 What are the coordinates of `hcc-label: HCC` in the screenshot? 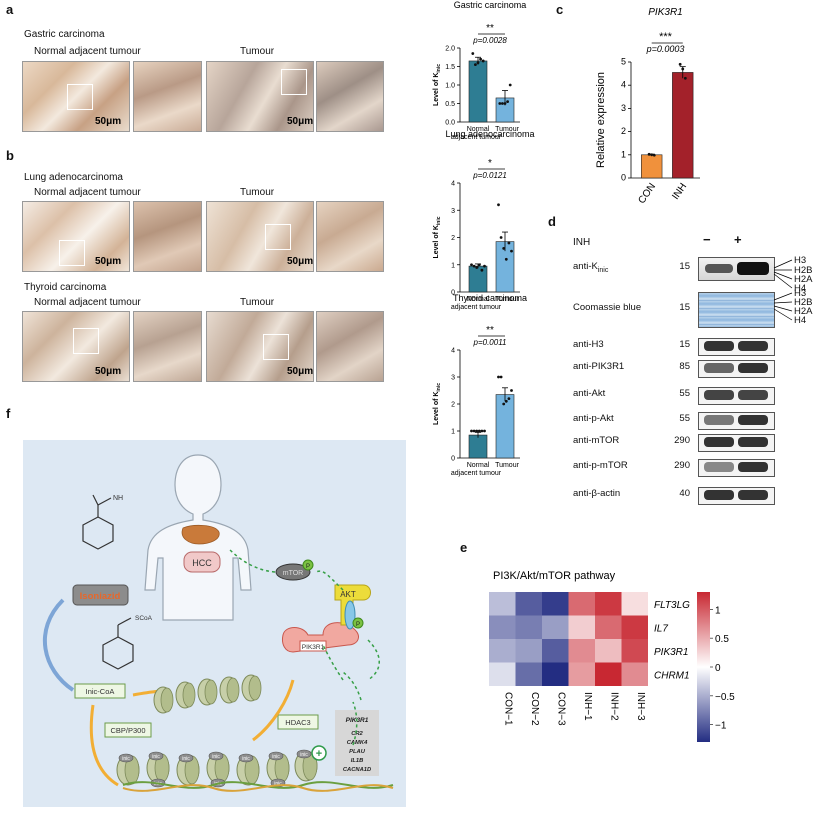 It's located at (202, 563).